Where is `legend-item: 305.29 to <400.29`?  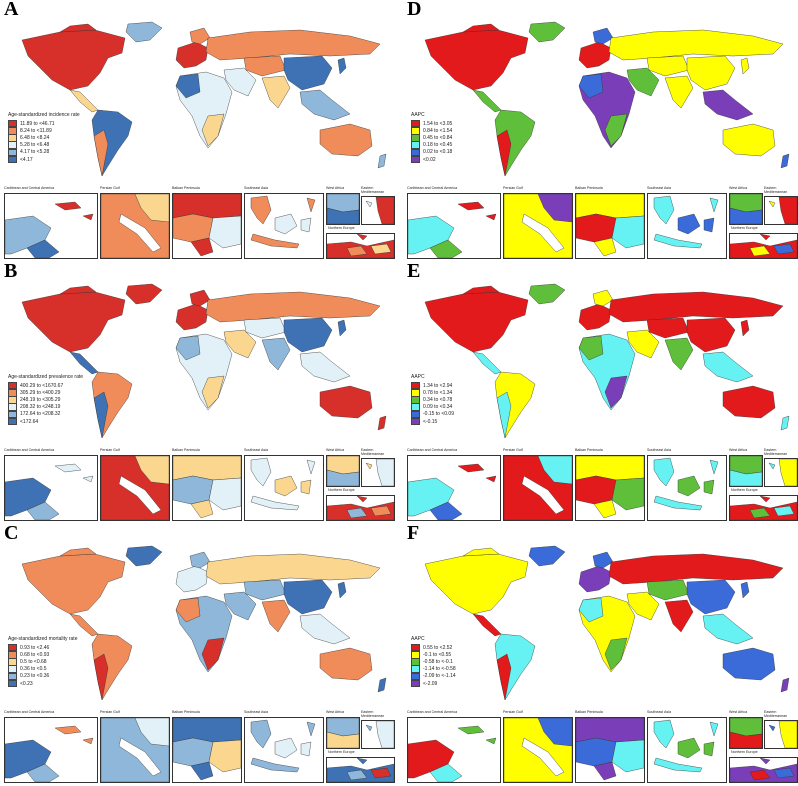 legend-item: 305.29 to <400.29 is located at coordinates (63, 393).